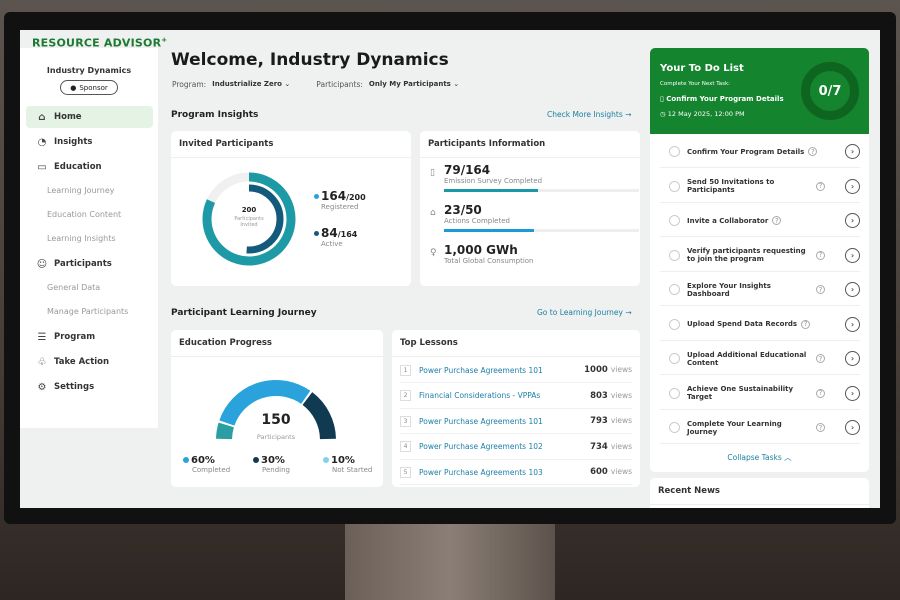  I want to click on sidebar-item-home: ⌂ Home, so click(89, 117).